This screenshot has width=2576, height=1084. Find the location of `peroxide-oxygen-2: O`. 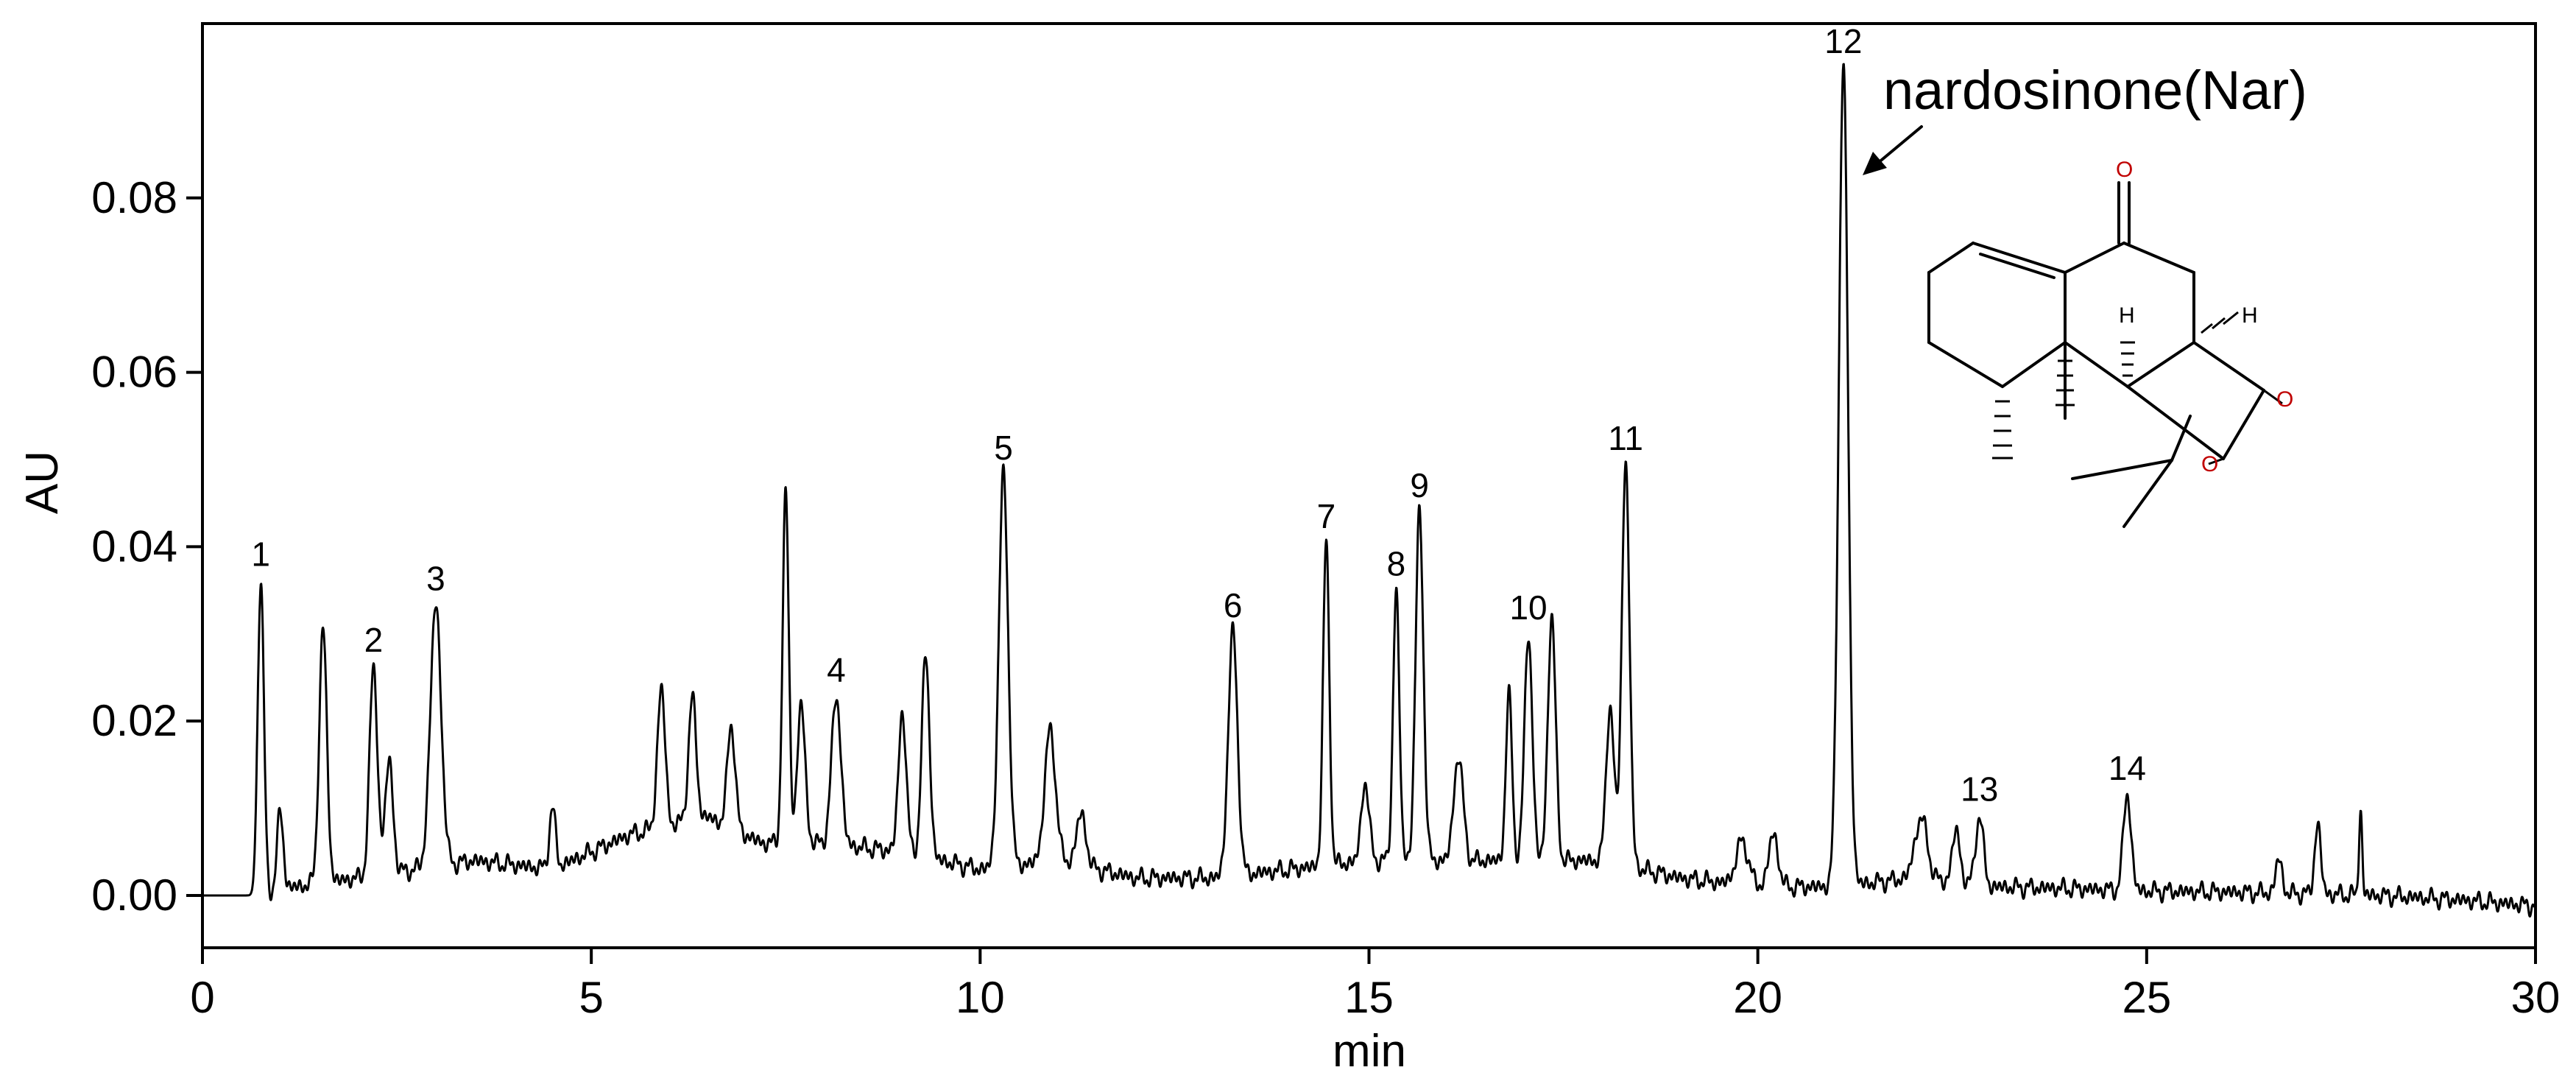

peroxide-oxygen-2: O is located at coordinates (2209, 464).